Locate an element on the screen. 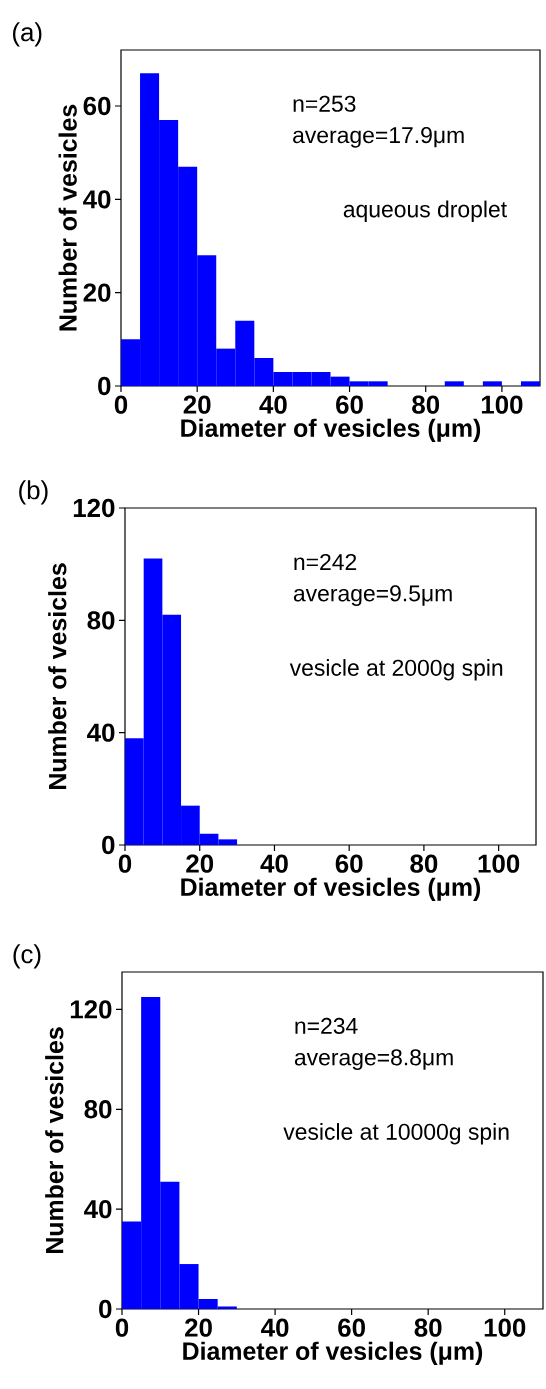 Image resolution: width=546 pixels, height=1389 pixels. y-tick-label: 20 is located at coordinates (97, 292).